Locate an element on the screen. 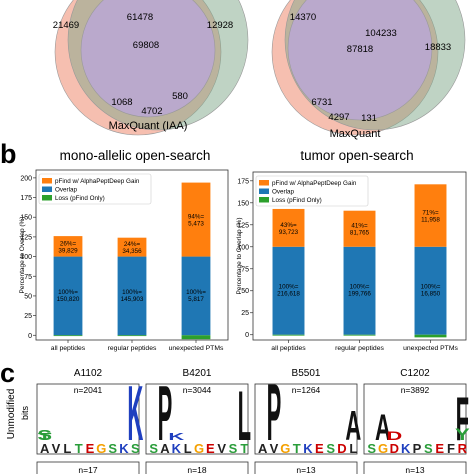 This screenshot has width=474, height=474. y-tick-label: 100 is located at coordinates (26, 257).